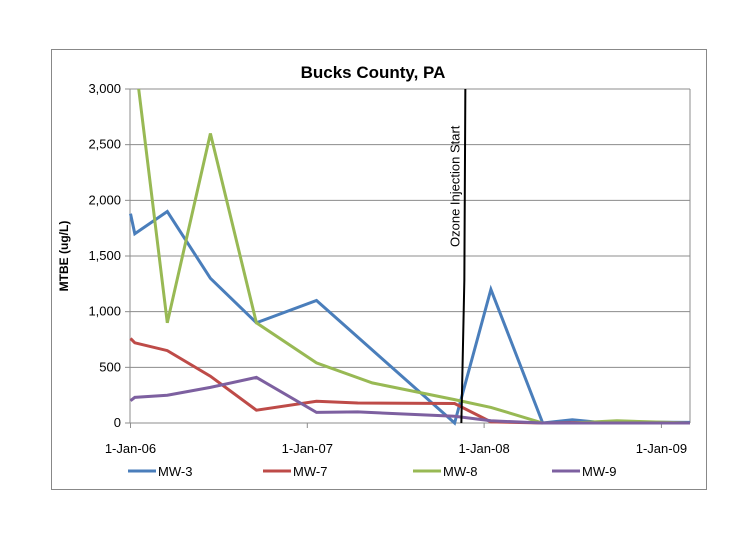 The height and width of the screenshot is (542, 748). I want to click on legend-label-mw-7: MW-7, so click(310, 471).